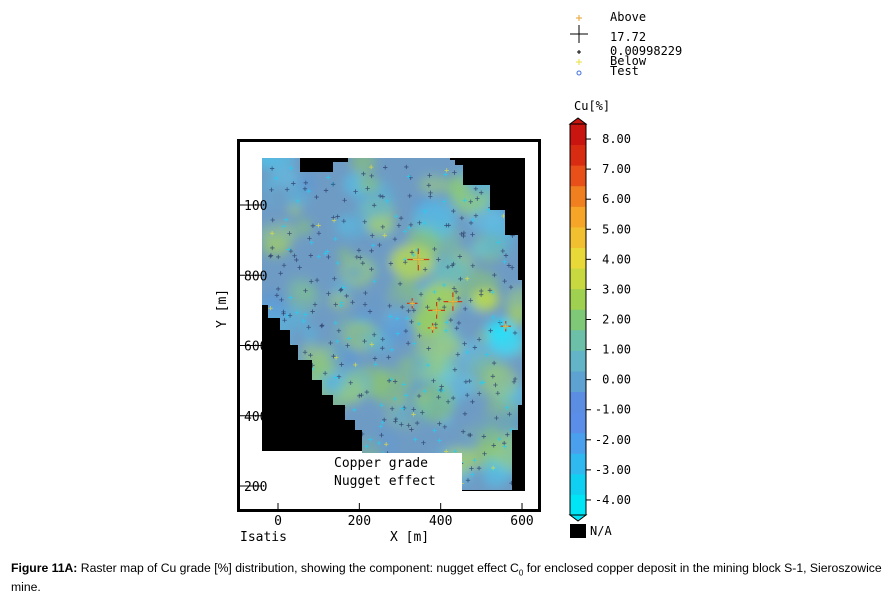  What do you see at coordinates (624, 71) in the screenshot?
I see `legend-label: Test` at bounding box center [624, 71].